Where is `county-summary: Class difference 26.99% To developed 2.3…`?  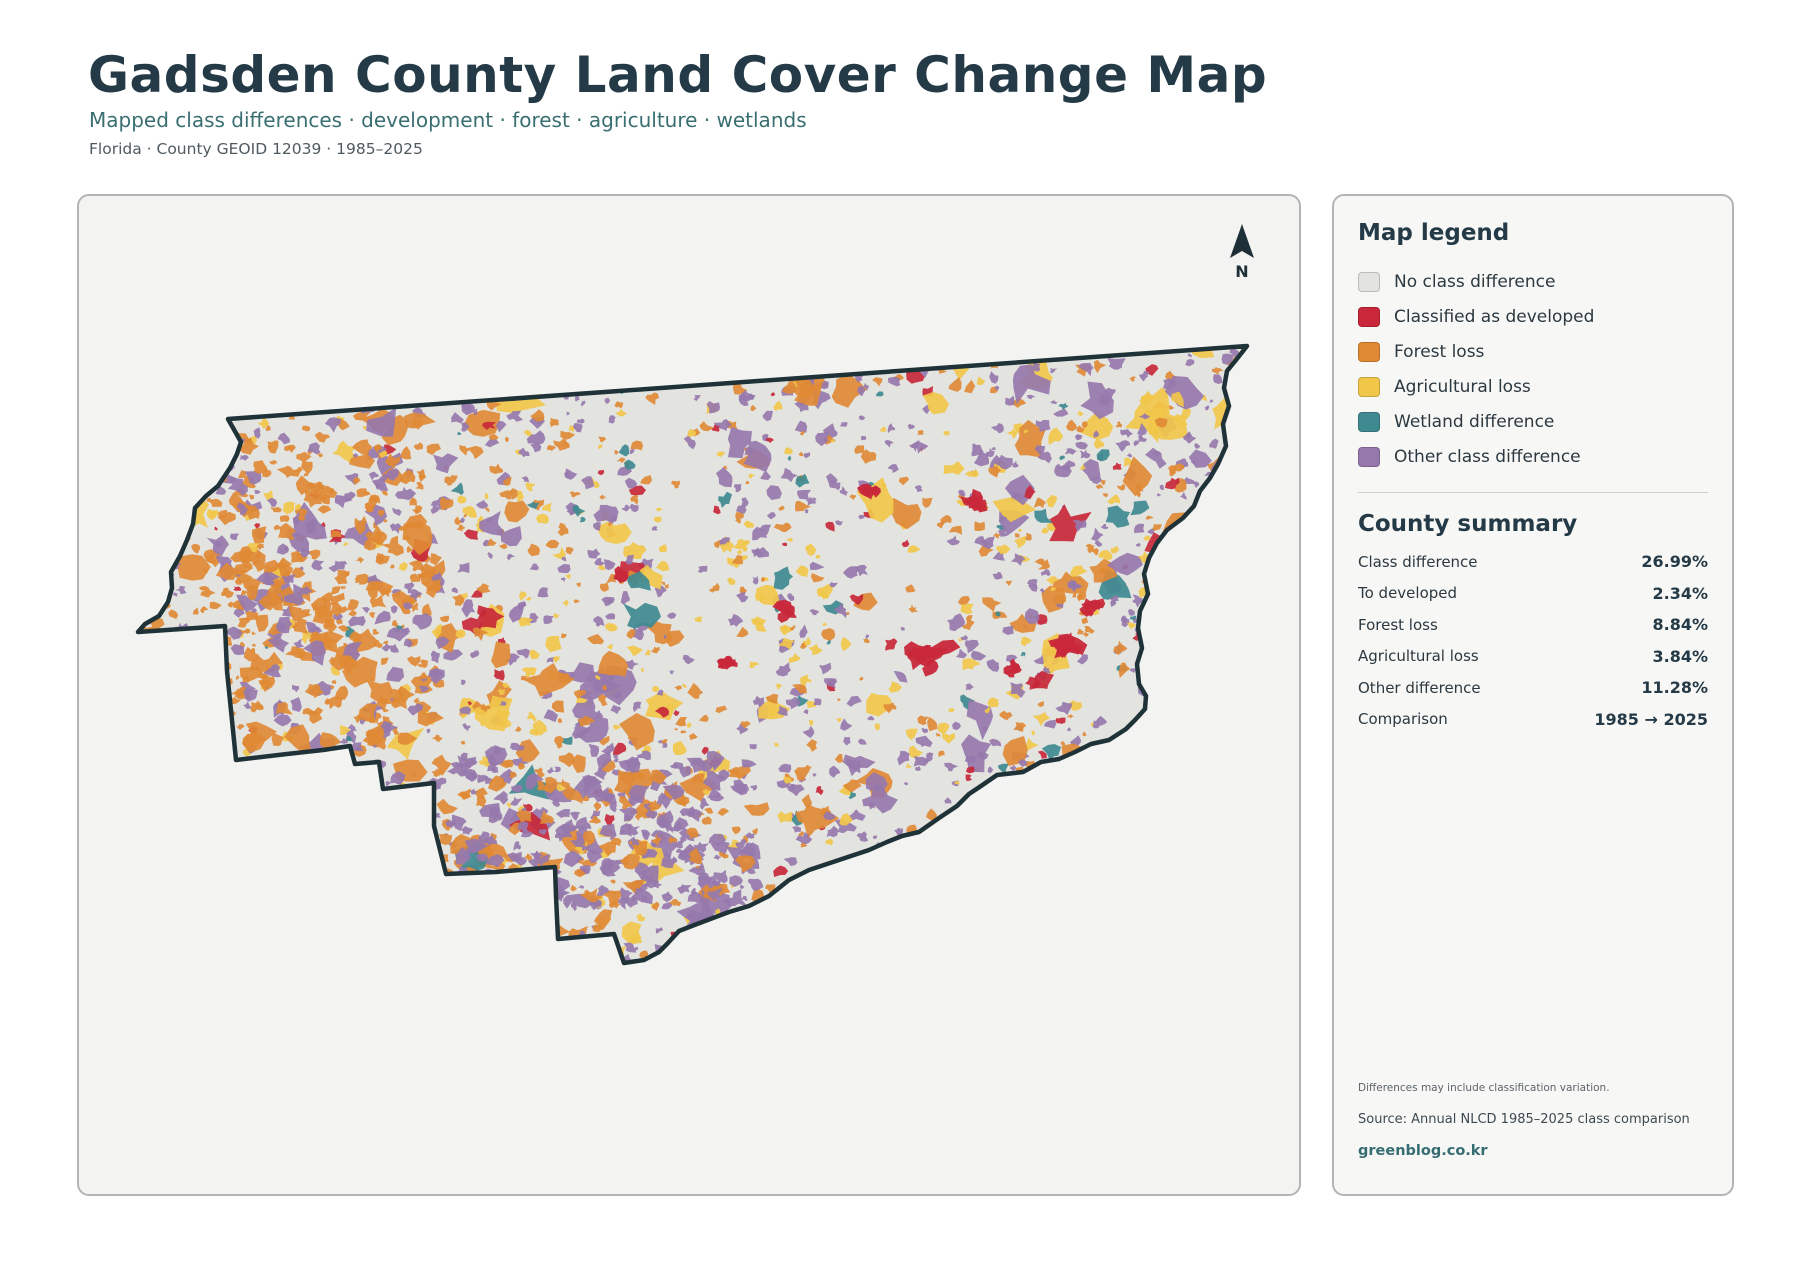 county-summary: Class difference 26.99% To developed 2.3… is located at coordinates (1533, 640).